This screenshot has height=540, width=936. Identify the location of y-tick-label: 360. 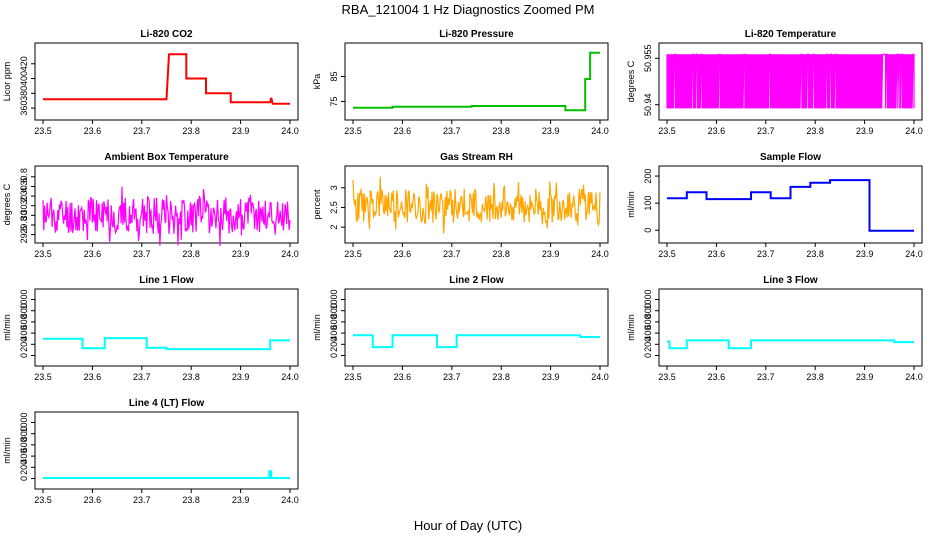
(24, 108).